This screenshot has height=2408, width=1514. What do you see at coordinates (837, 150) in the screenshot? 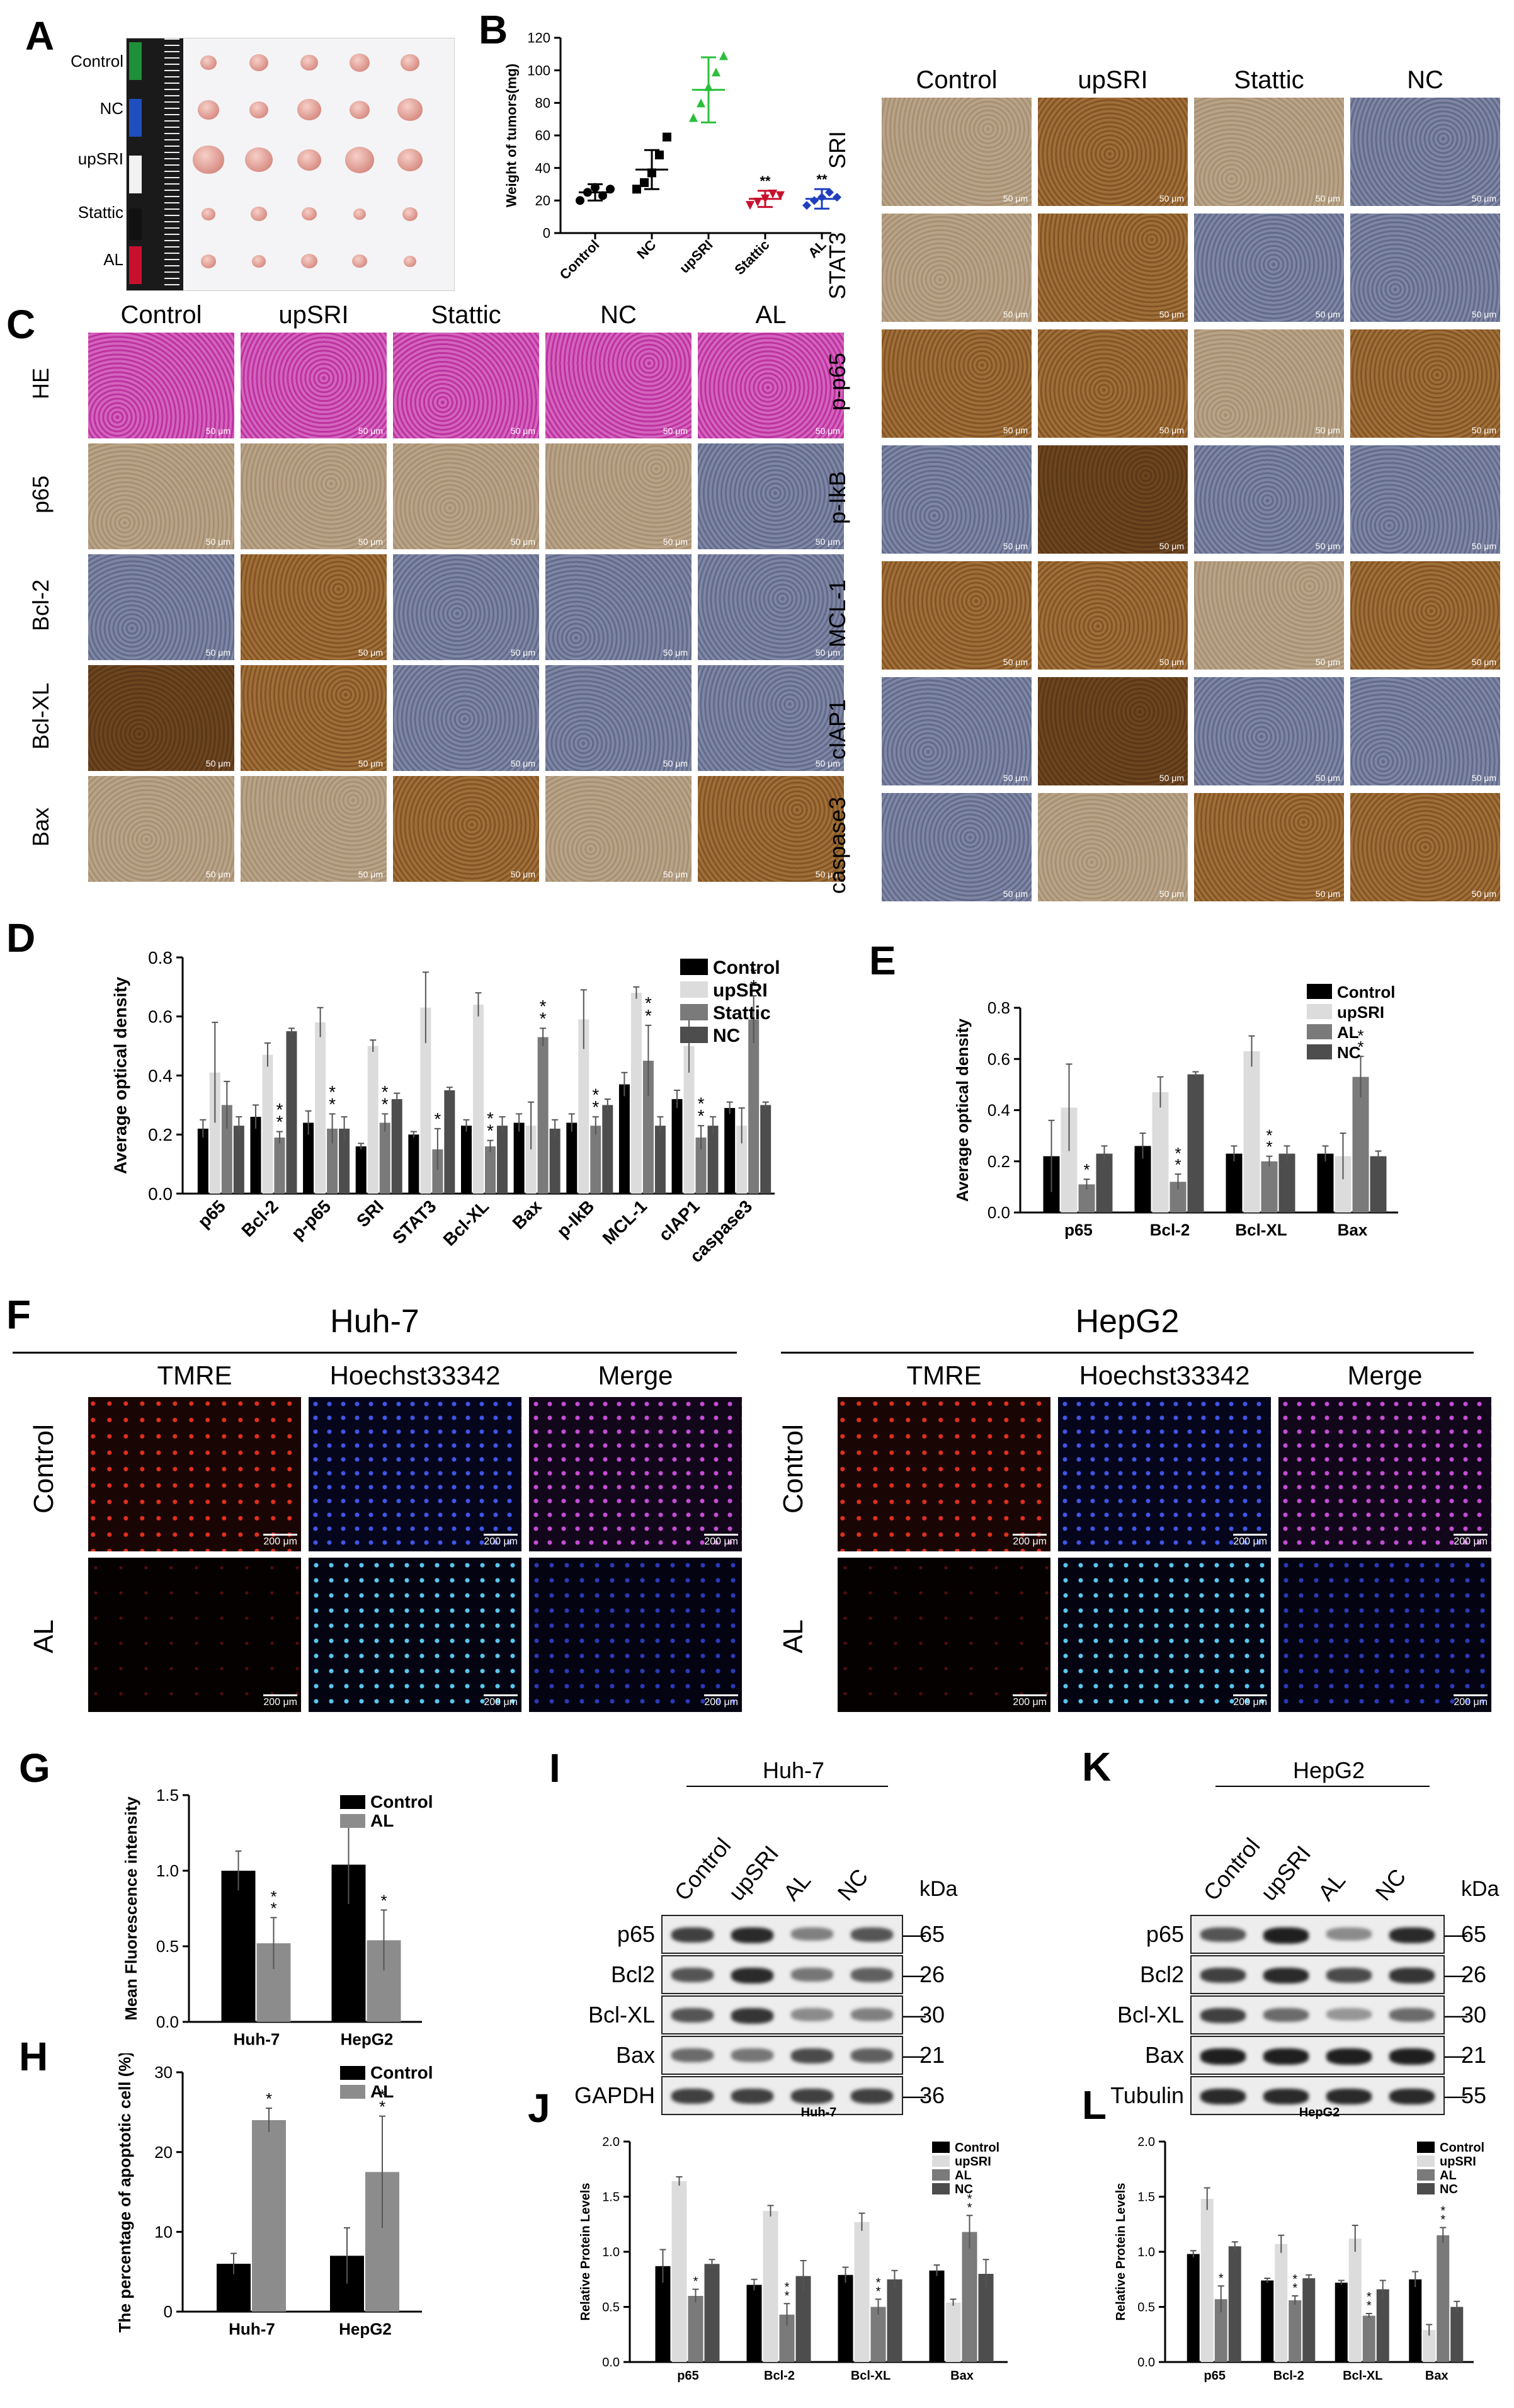
I see `ihc-row-label: SRI` at bounding box center [837, 150].